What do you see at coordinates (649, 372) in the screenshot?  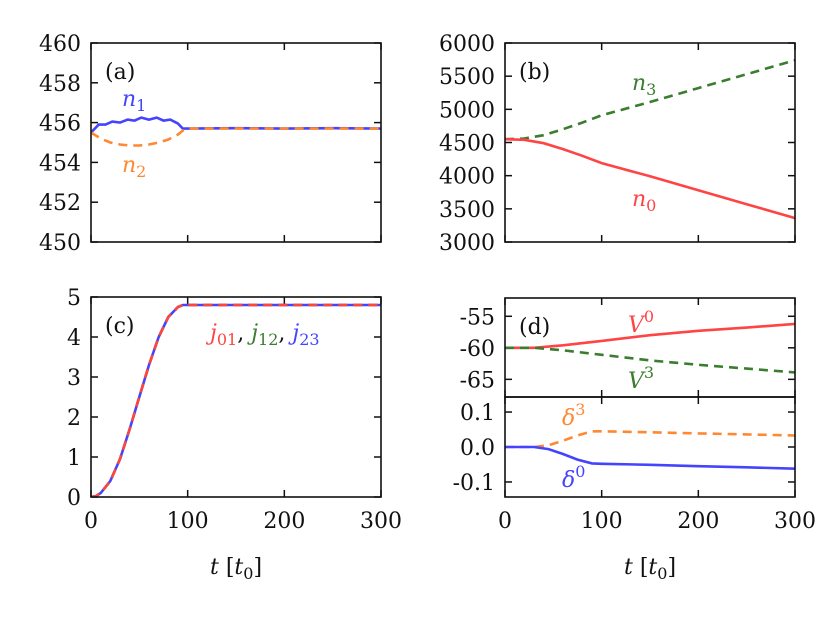 I see `series-label-V3-sup: 3` at bounding box center [649, 372].